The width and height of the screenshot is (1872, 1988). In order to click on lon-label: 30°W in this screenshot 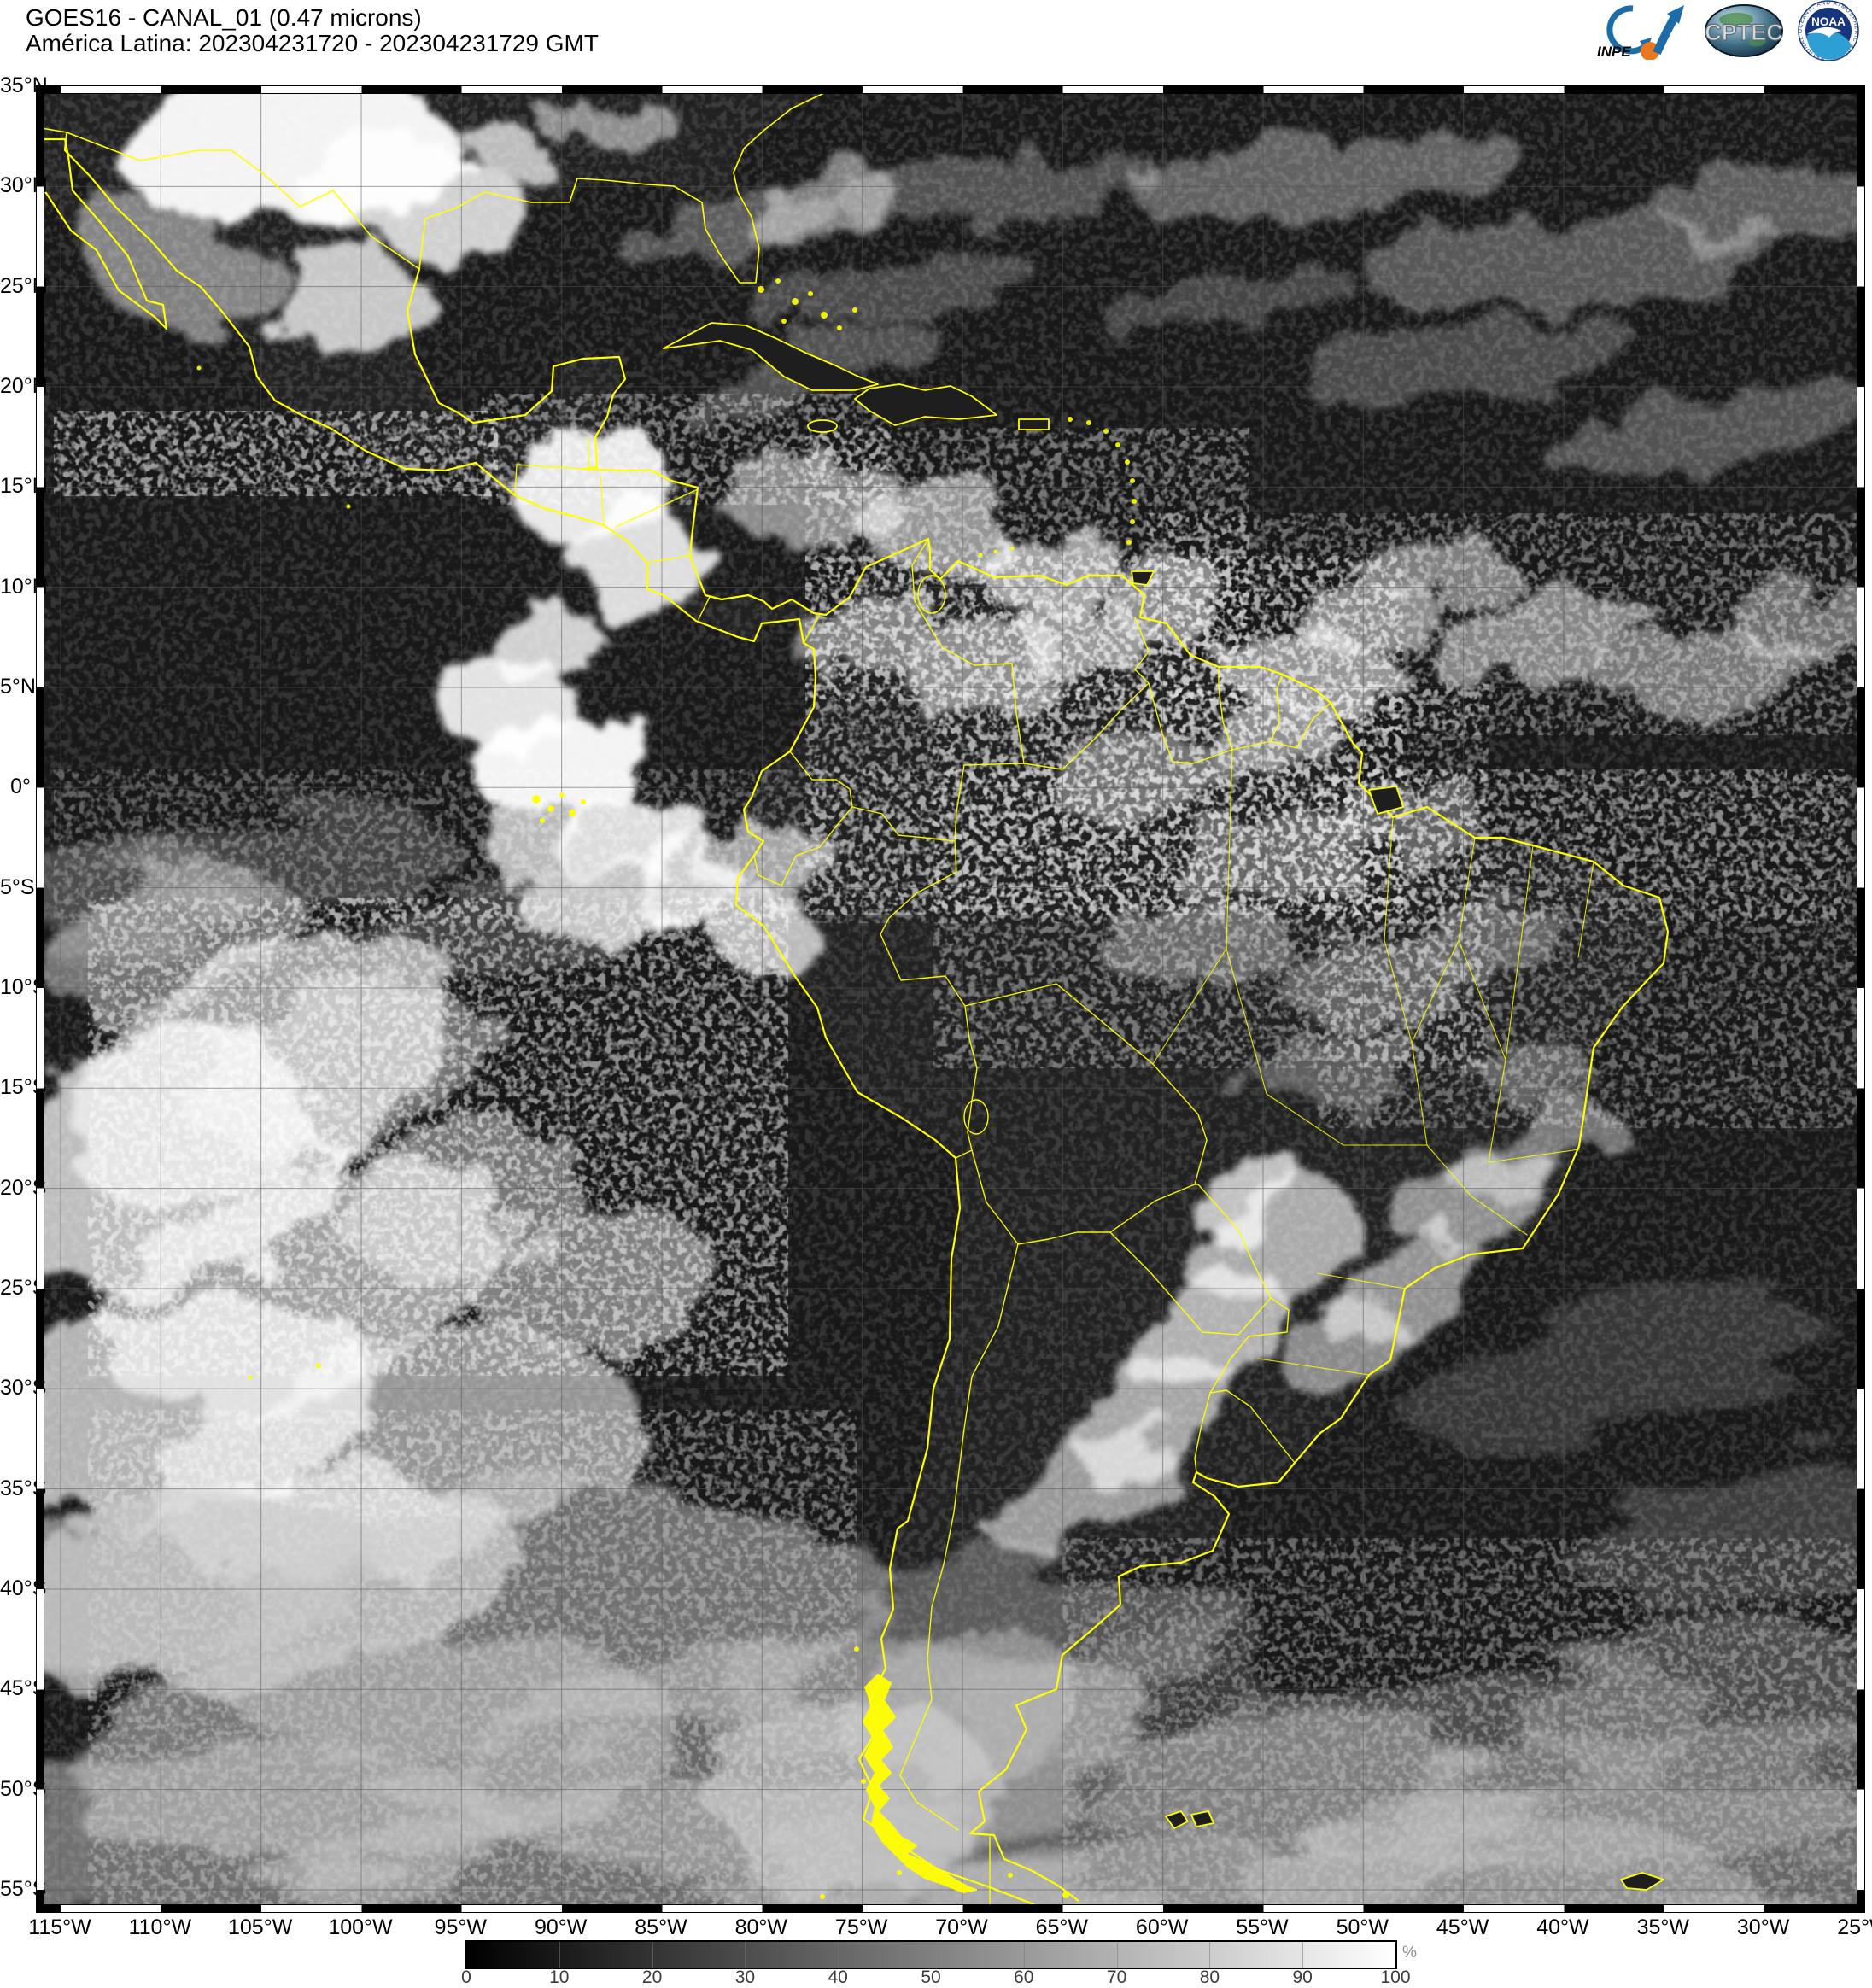, I will do `click(1763, 1927)`.